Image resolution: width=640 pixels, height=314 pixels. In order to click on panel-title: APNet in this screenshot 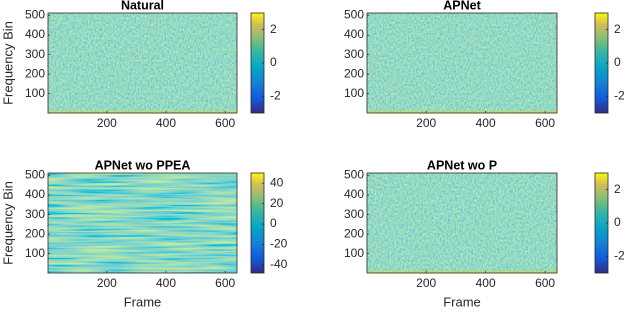, I will do `click(462, 6)`.